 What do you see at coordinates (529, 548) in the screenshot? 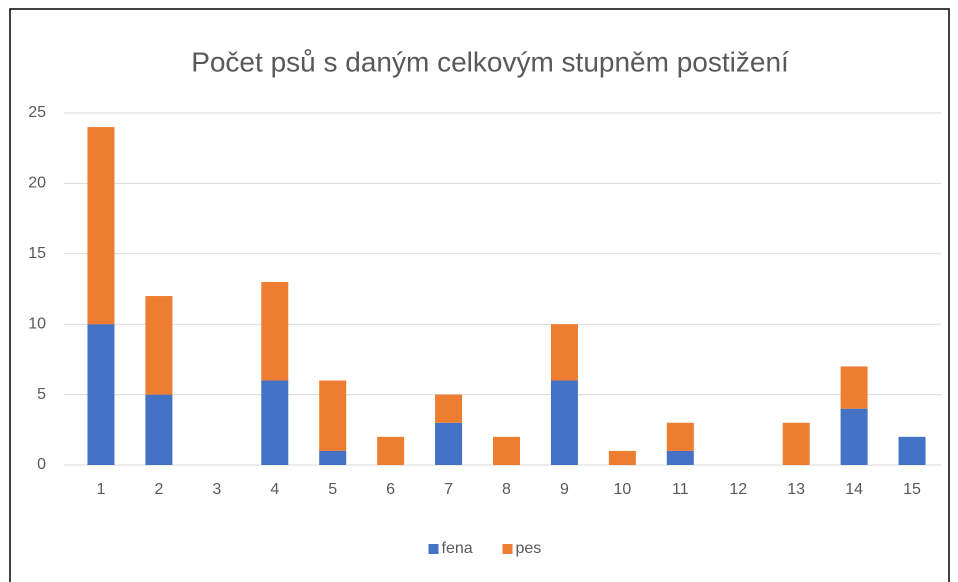
I see `legend-label: pes` at bounding box center [529, 548].